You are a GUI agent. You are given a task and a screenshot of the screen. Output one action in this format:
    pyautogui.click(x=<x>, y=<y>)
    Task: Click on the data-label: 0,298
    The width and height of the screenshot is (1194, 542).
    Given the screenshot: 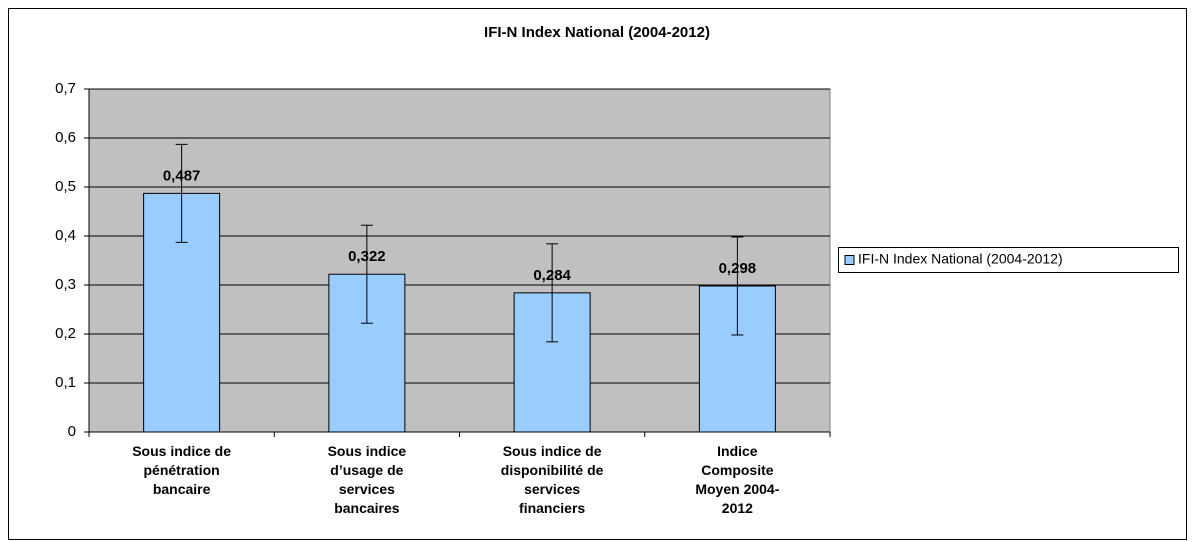 What is the action you would take?
    pyautogui.click(x=738, y=268)
    